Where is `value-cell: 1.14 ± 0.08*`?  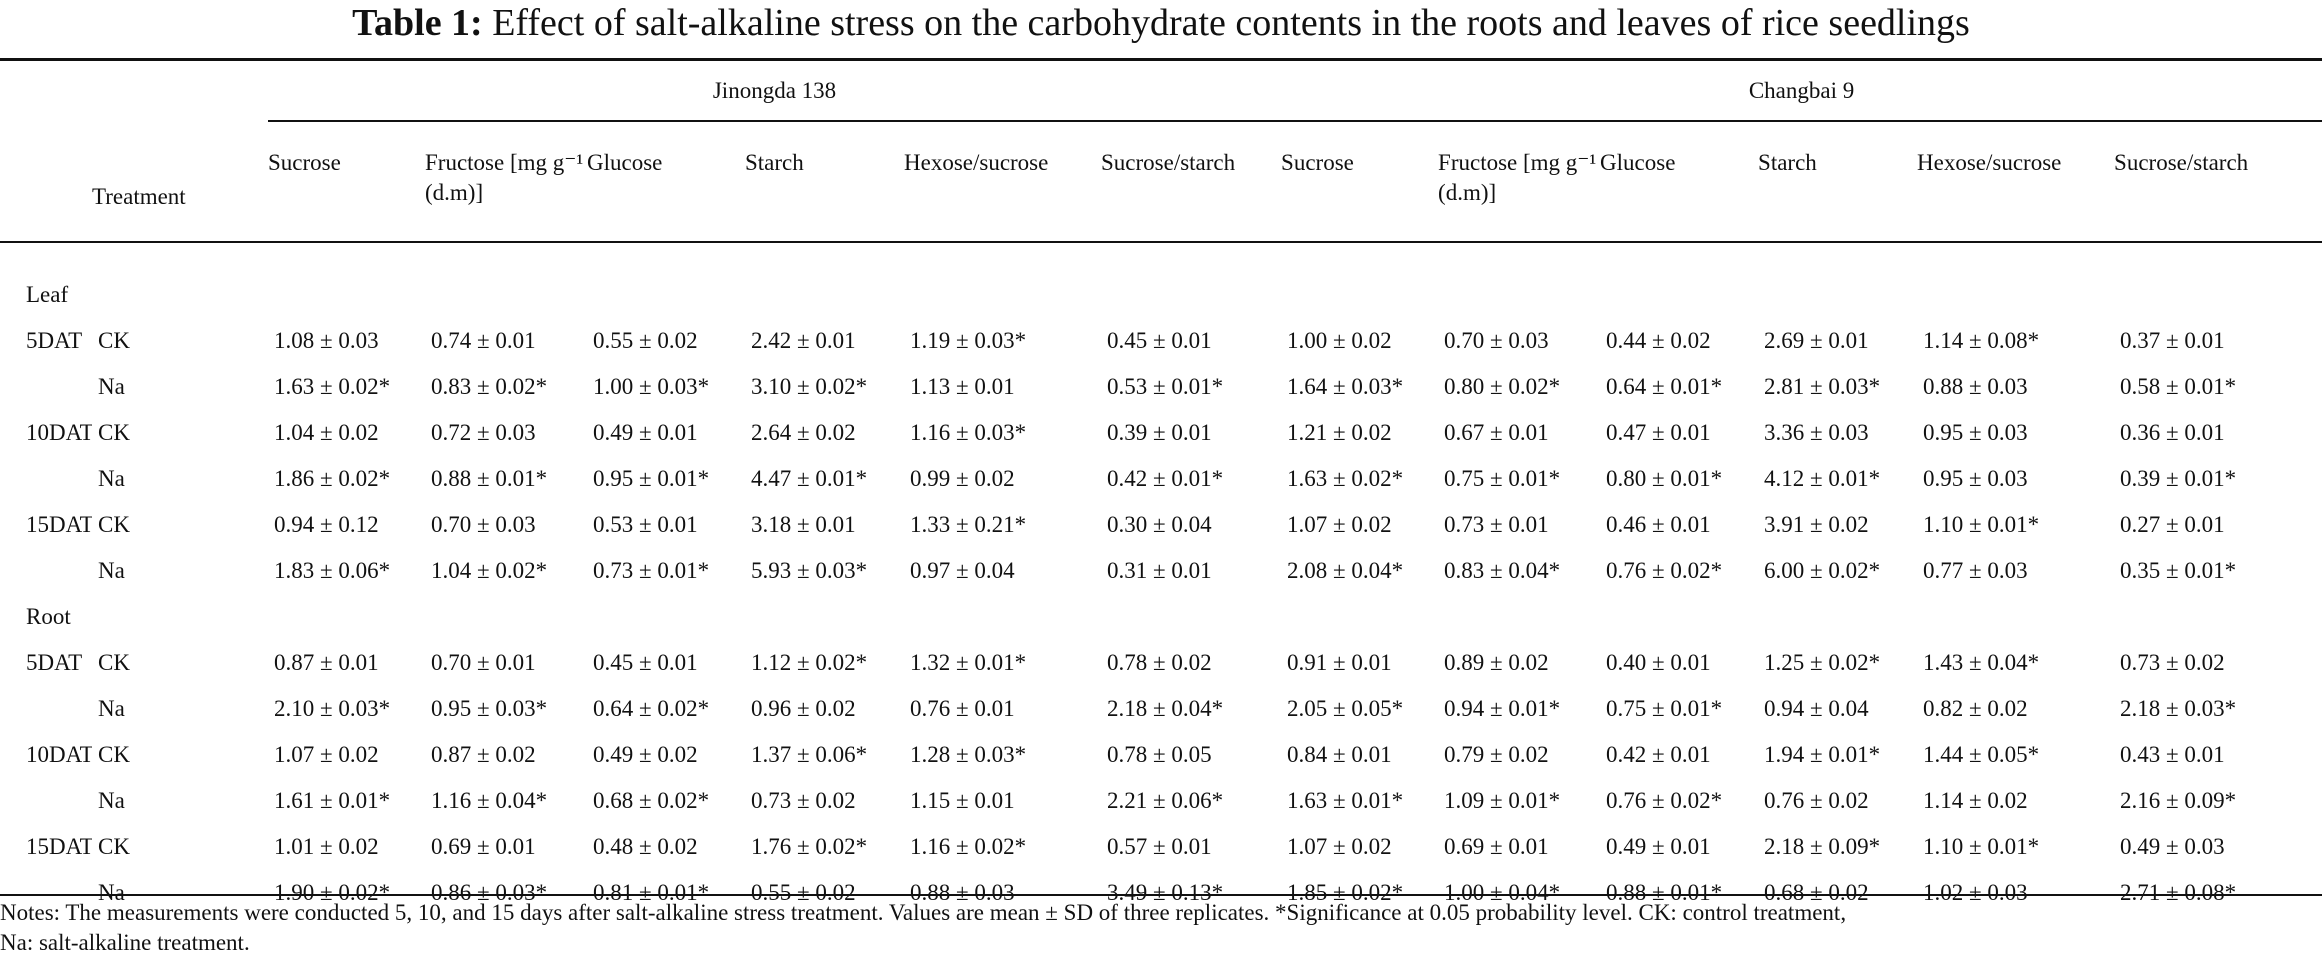
value-cell: 1.14 ± 0.08* is located at coordinates (1981, 340).